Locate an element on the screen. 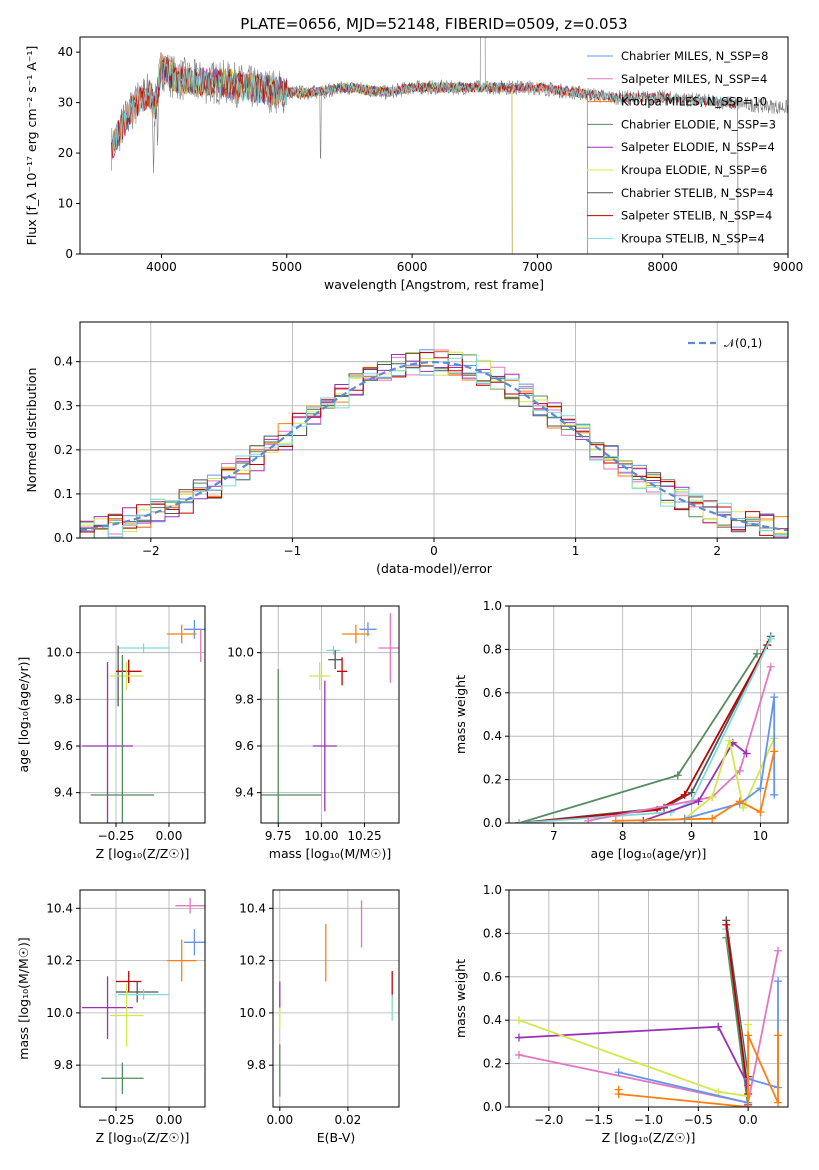  x-tick-label: −1 is located at coordinates (293, 551).